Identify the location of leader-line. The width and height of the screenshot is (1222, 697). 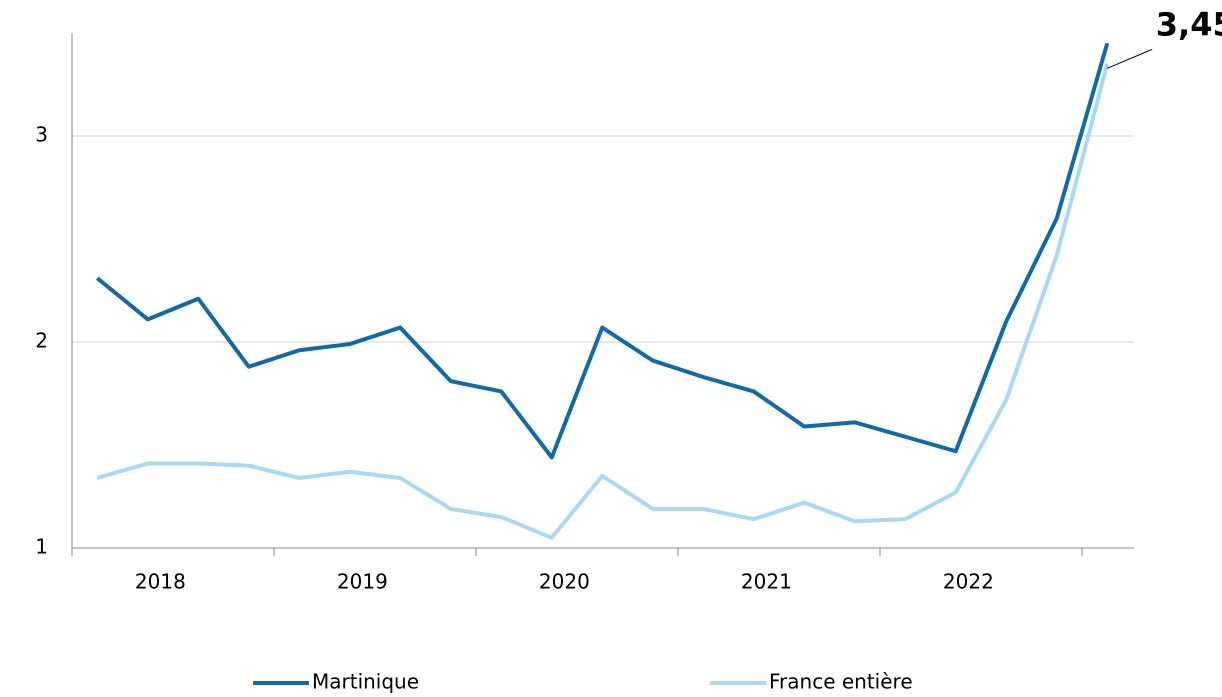
(1130, 58).